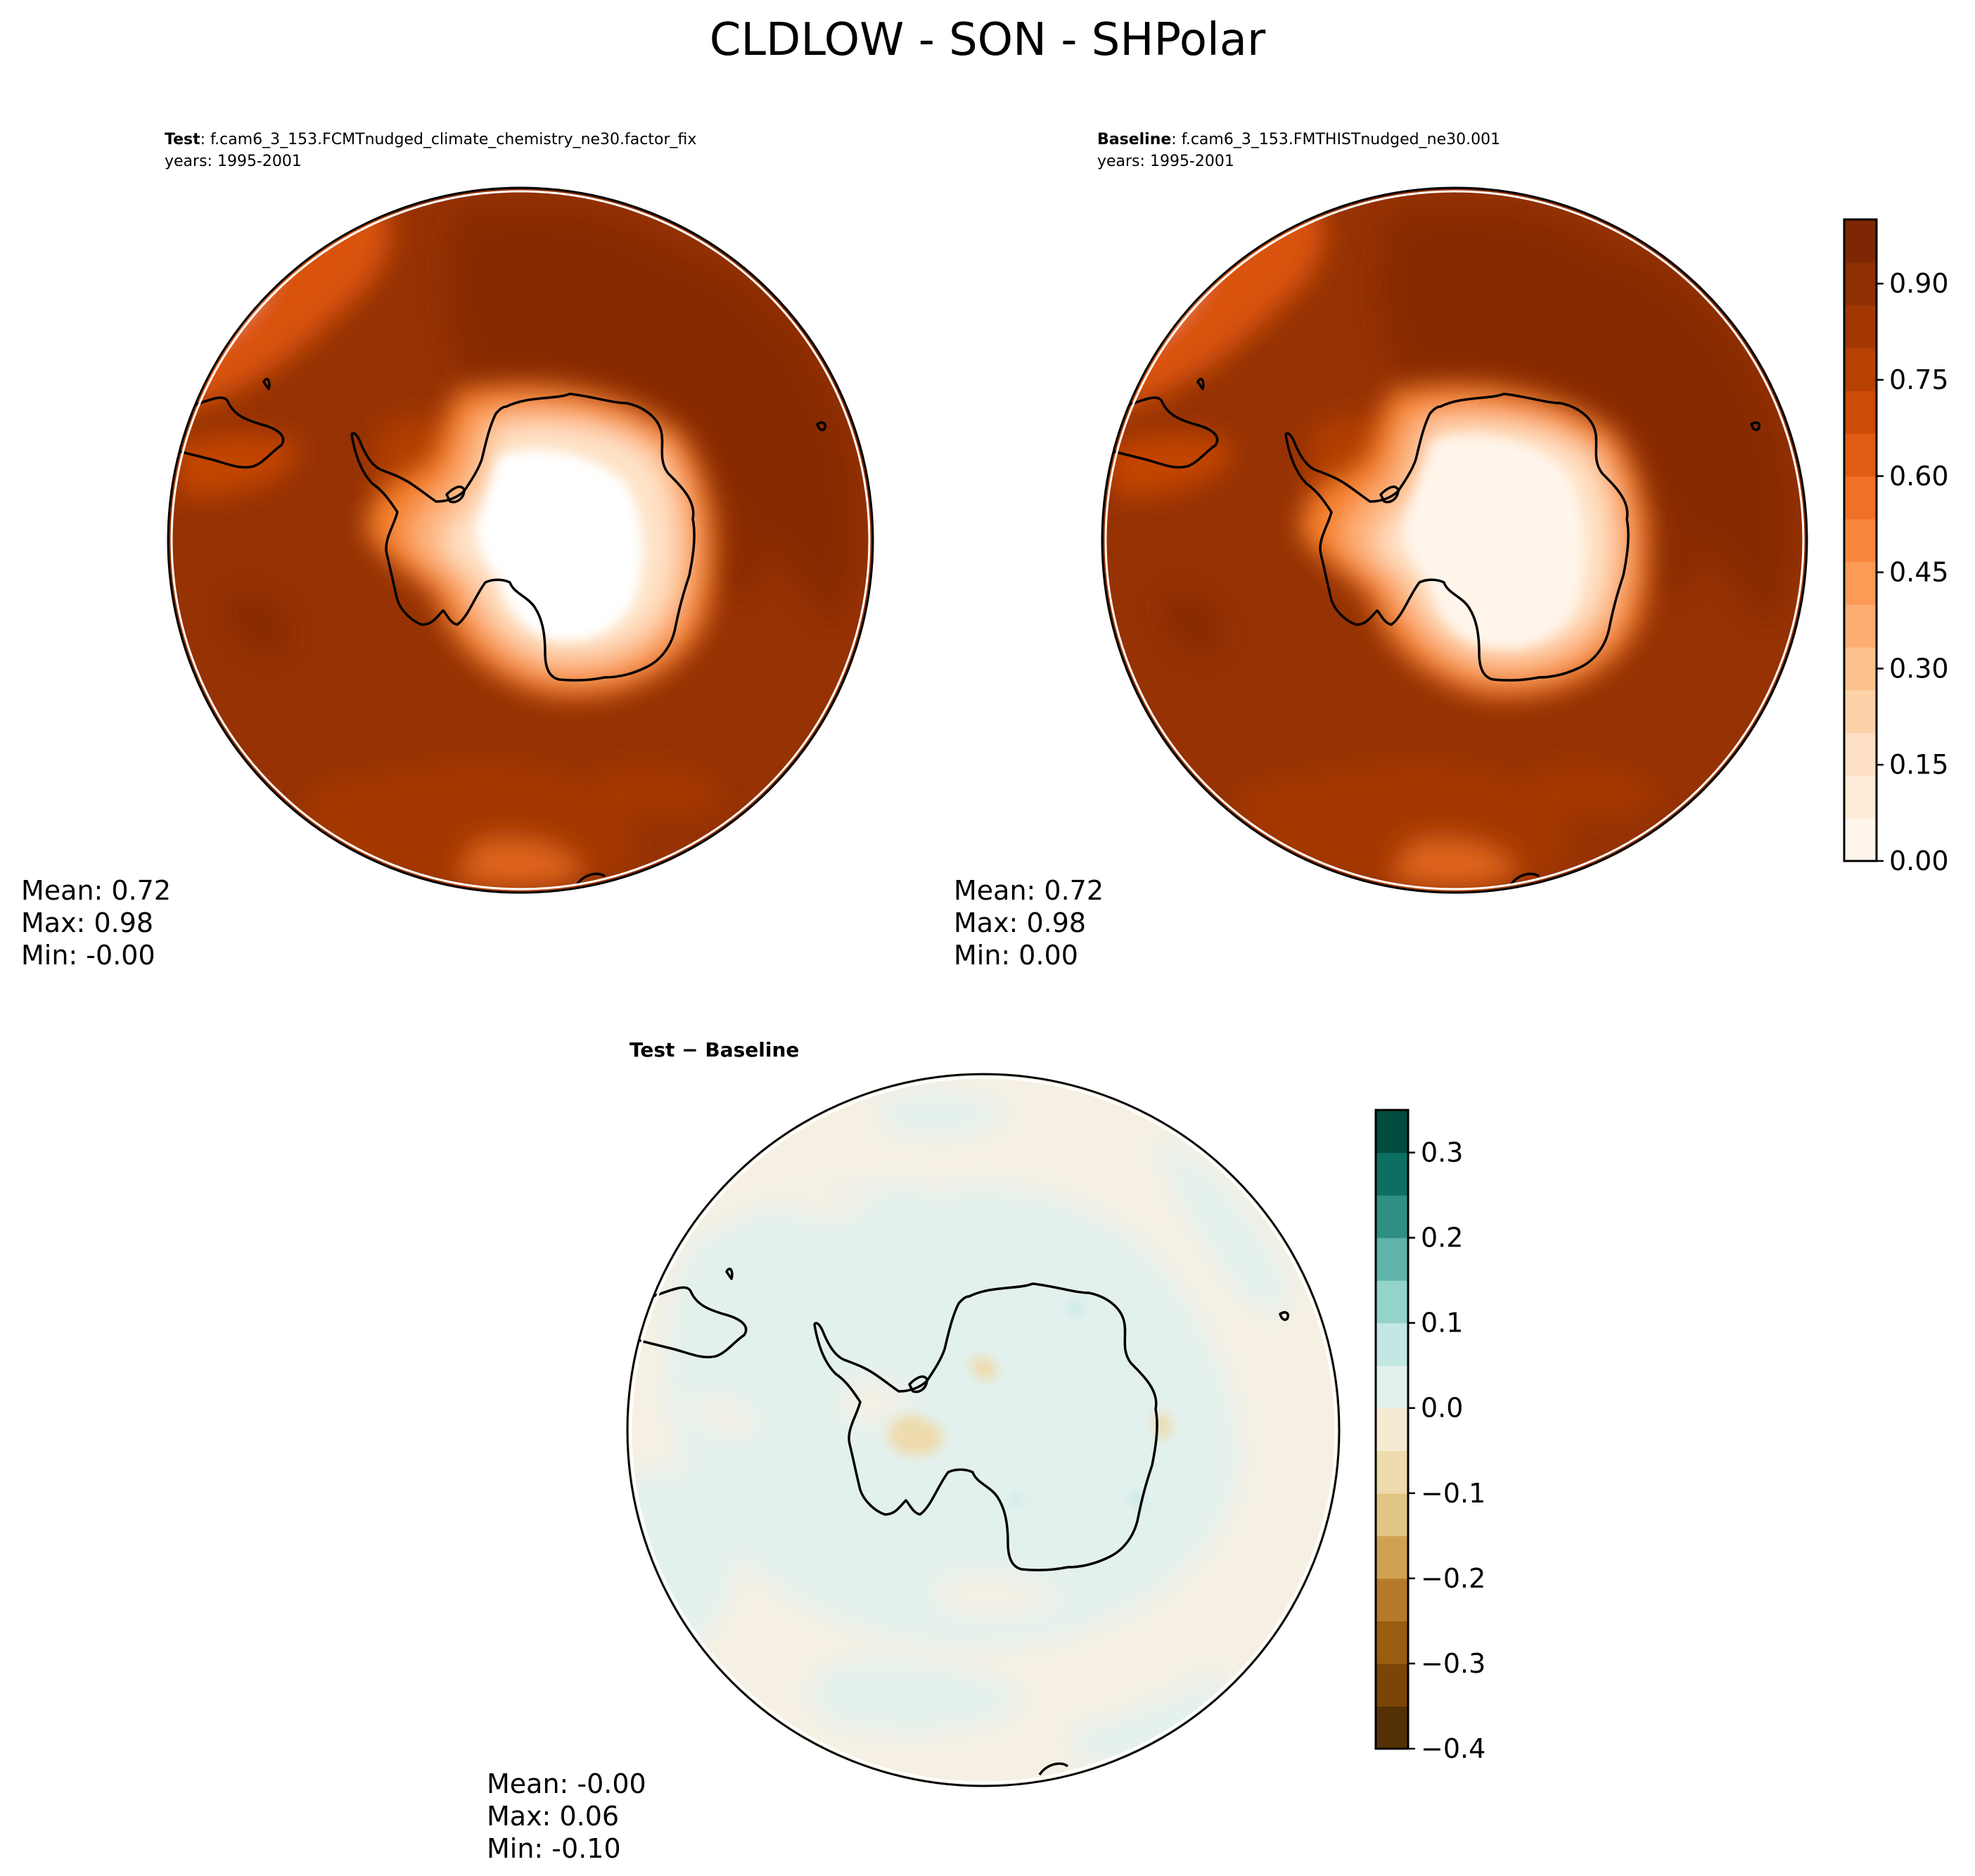 Image resolution: width=1975 pixels, height=1876 pixels. Describe the element at coordinates (1919, 668) in the screenshot. I see `colorbar-field-tick-label: 0.30` at that location.